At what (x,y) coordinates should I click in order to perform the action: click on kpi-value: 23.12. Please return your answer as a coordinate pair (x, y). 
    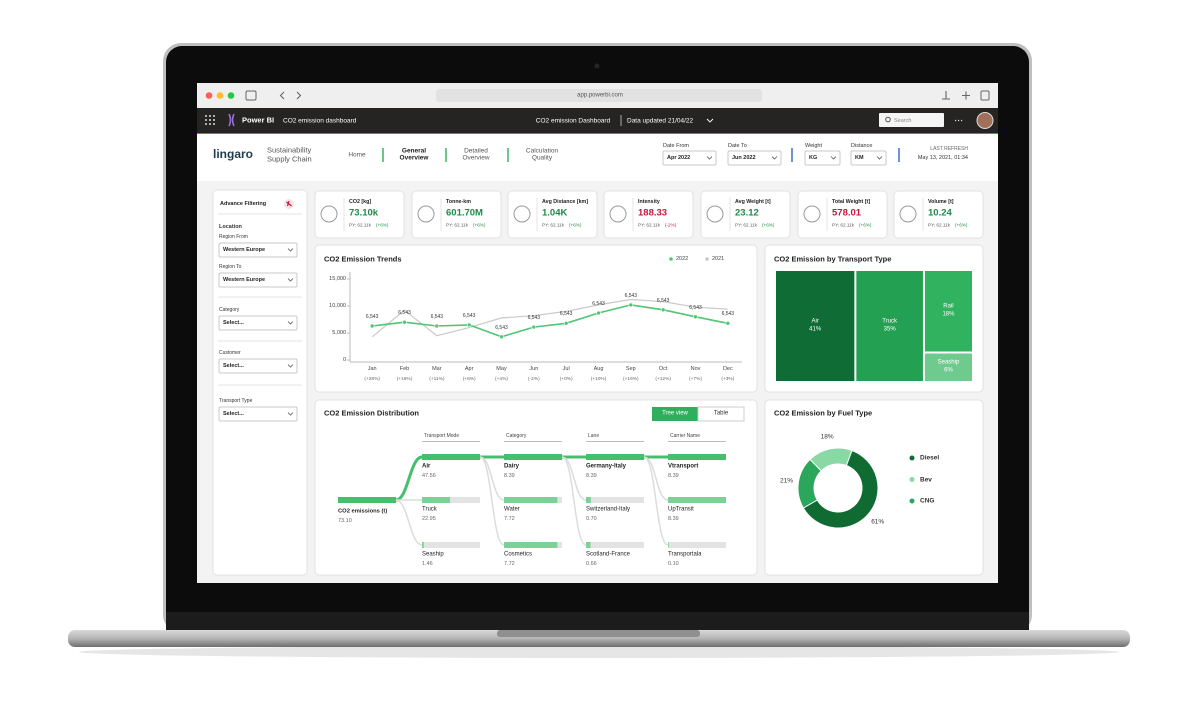
    Looking at the image, I should click on (747, 213).